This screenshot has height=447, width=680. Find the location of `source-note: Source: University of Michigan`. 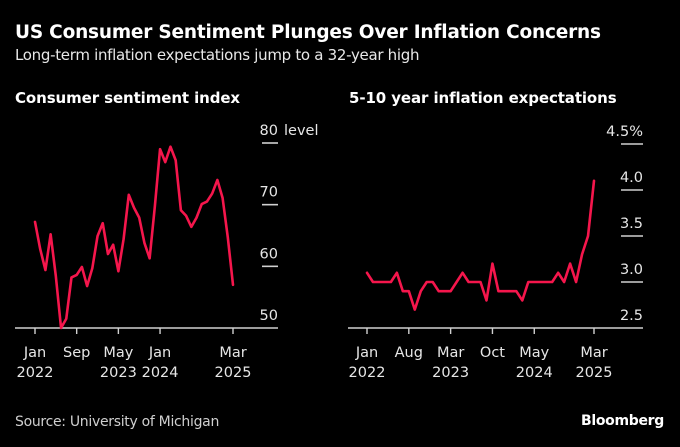

source-note: Source: University of Michigan is located at coordinates (117, 422).